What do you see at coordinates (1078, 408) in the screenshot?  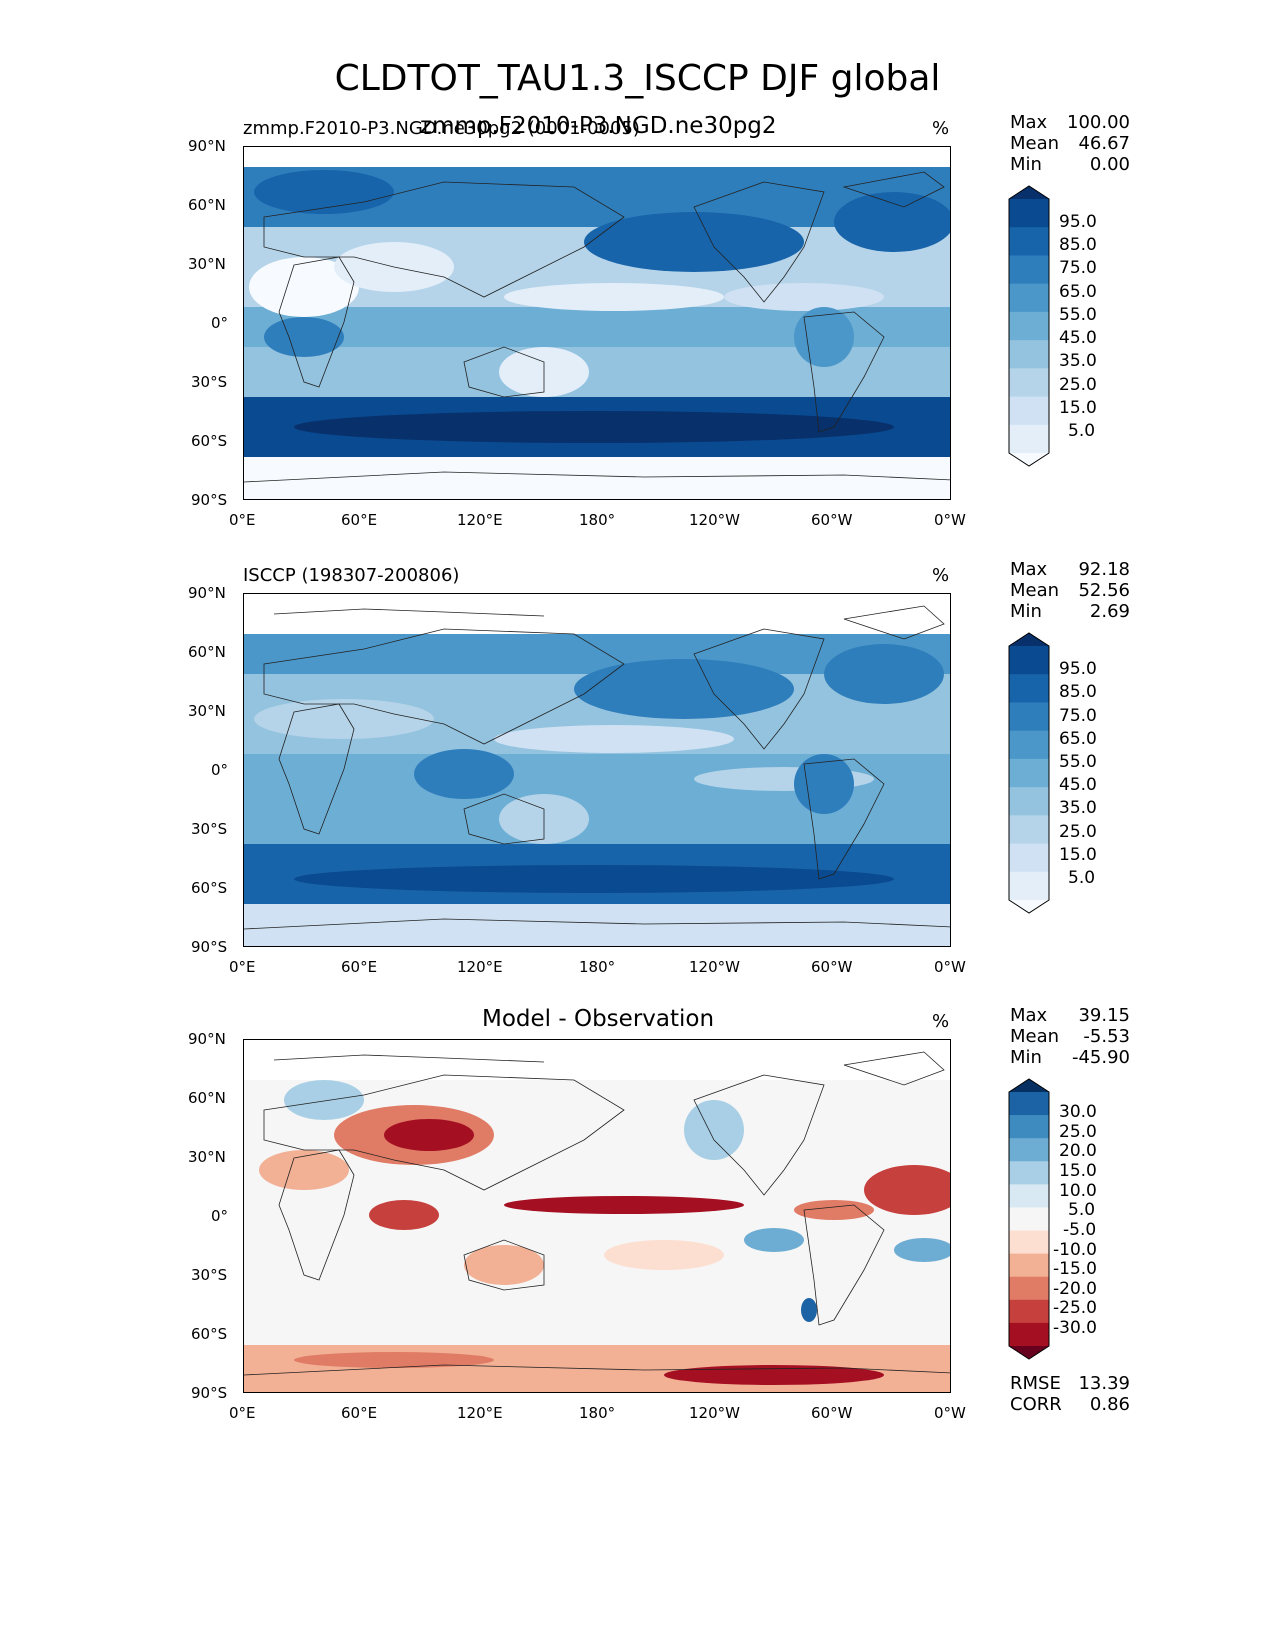 I see `colorbar-tick: 15.0` at bounding box center [1078, 408].